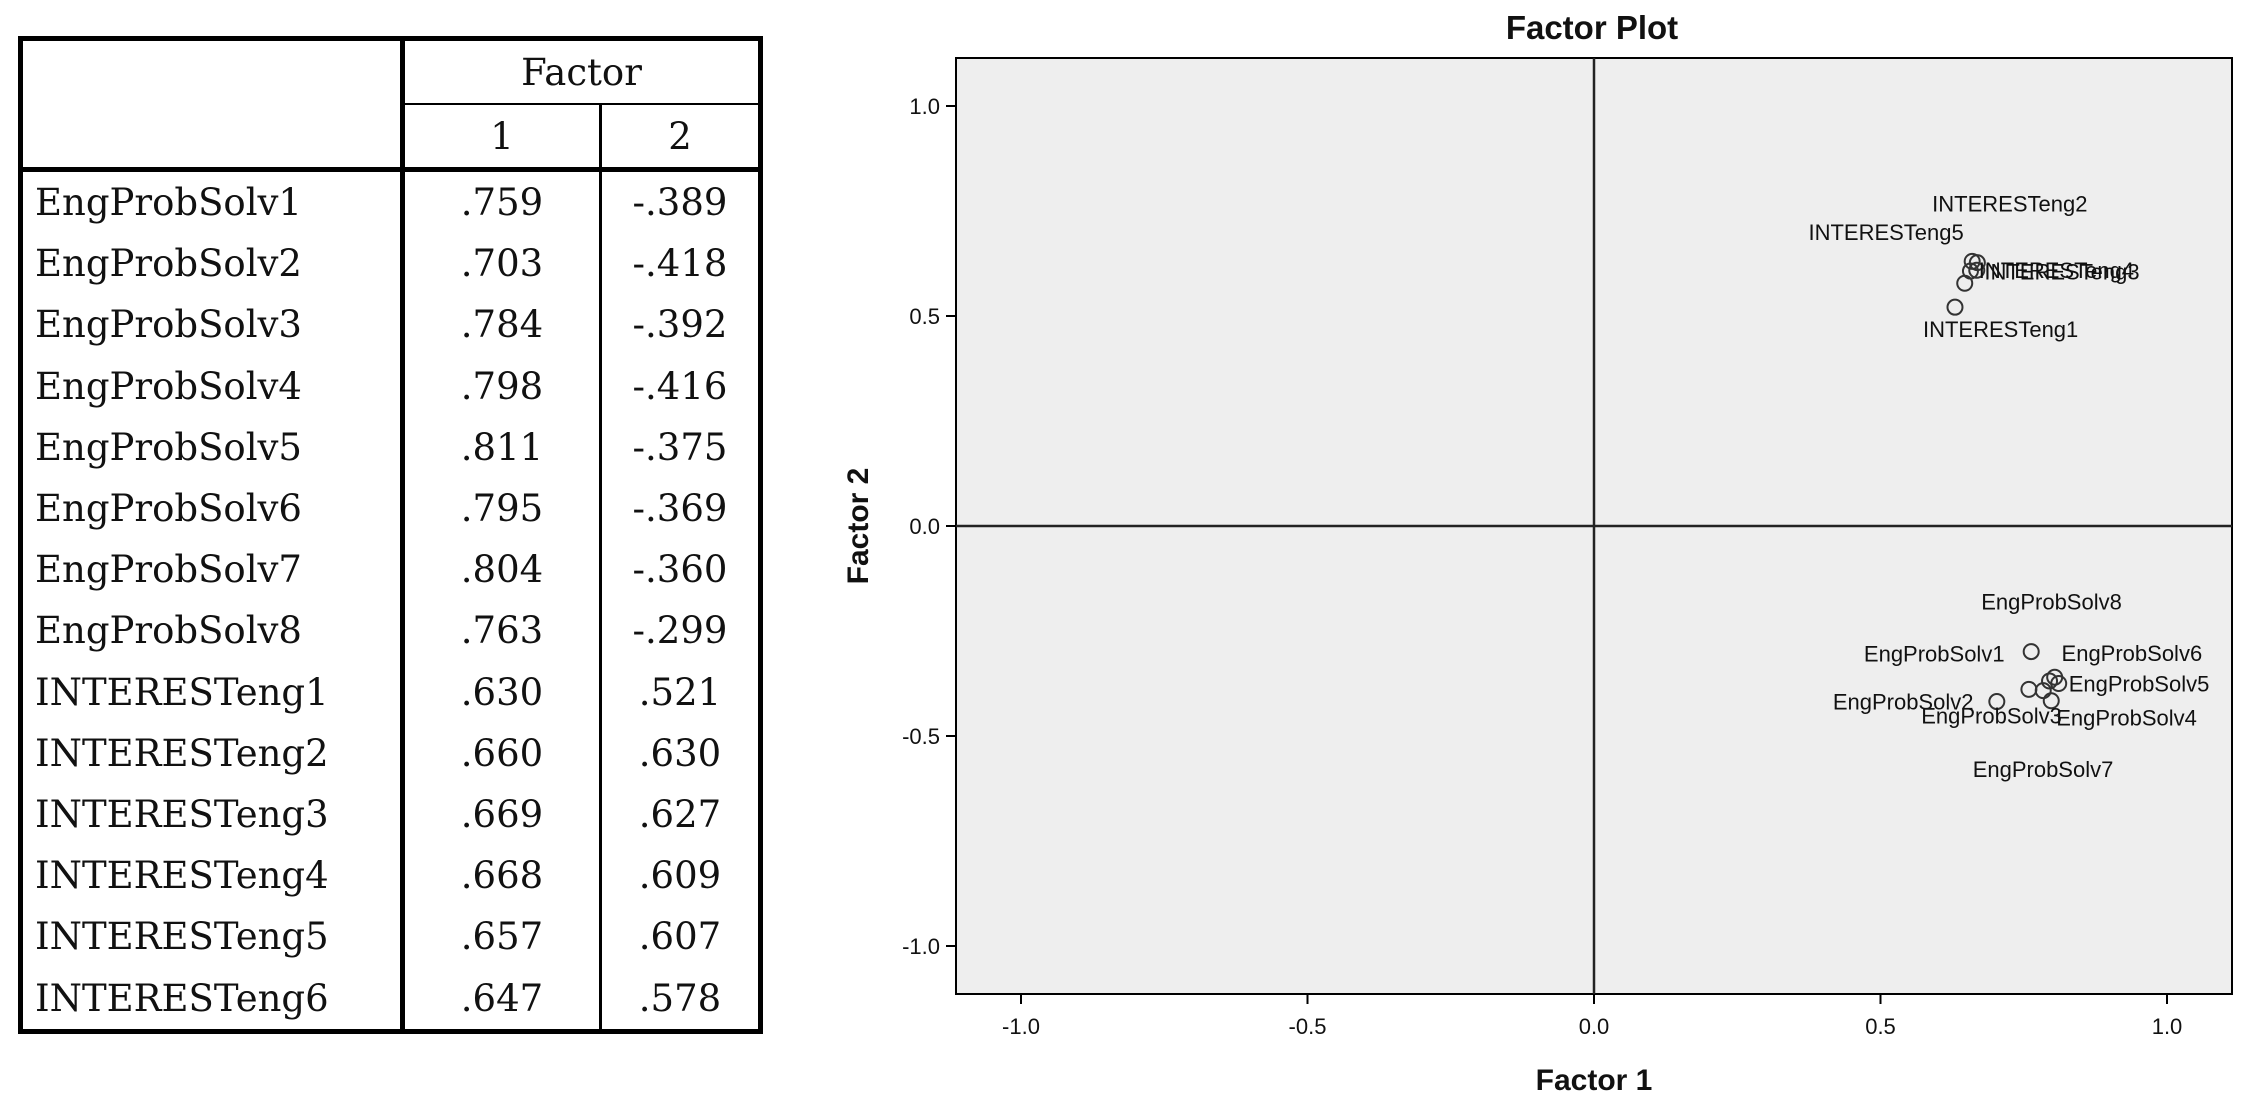 This screenshot has width=2244, height=1104. What do you see at coordinates (168, 509) in the screenshot?
I see `row-name-cell: EngProbSolv6` at bounding box center [168, 509].